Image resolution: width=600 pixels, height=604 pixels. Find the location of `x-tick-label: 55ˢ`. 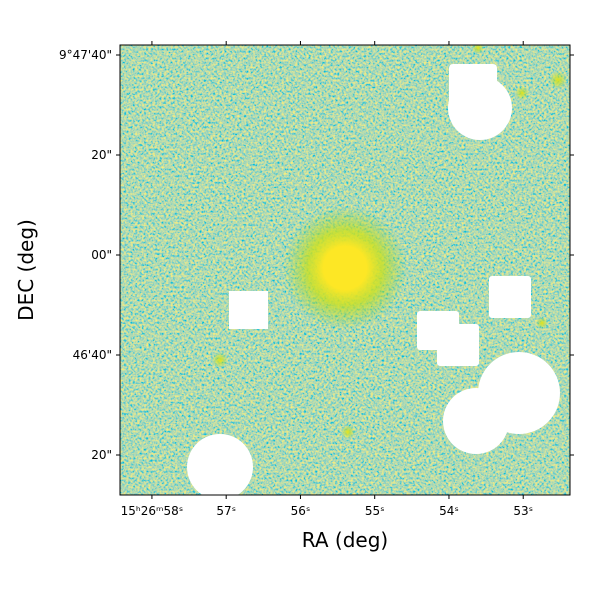

x-tick-label: 55ˢ is located at coordinates (375, 511).